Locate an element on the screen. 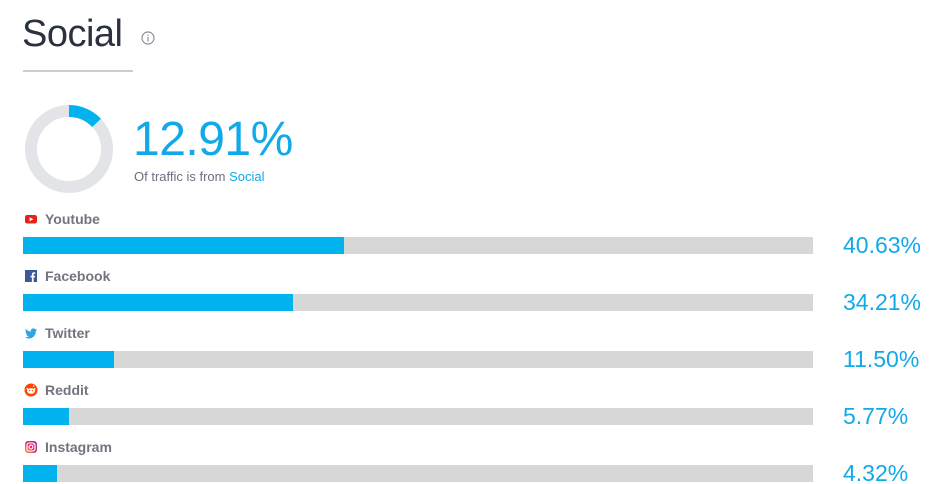 This screenshot has height=484, width=946. bar-label: Youtube is located at coordinates (72, 219).